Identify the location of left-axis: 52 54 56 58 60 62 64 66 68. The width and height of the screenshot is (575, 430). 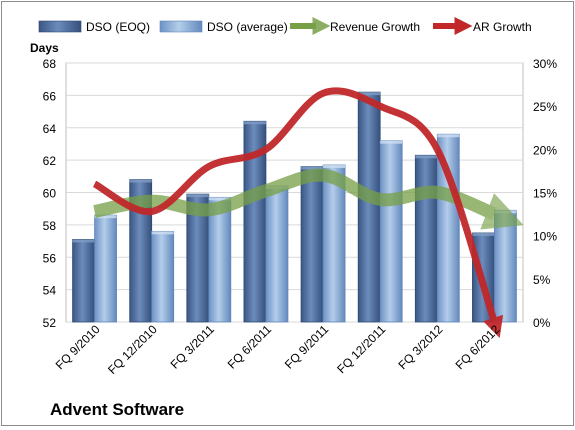
(50, 193).